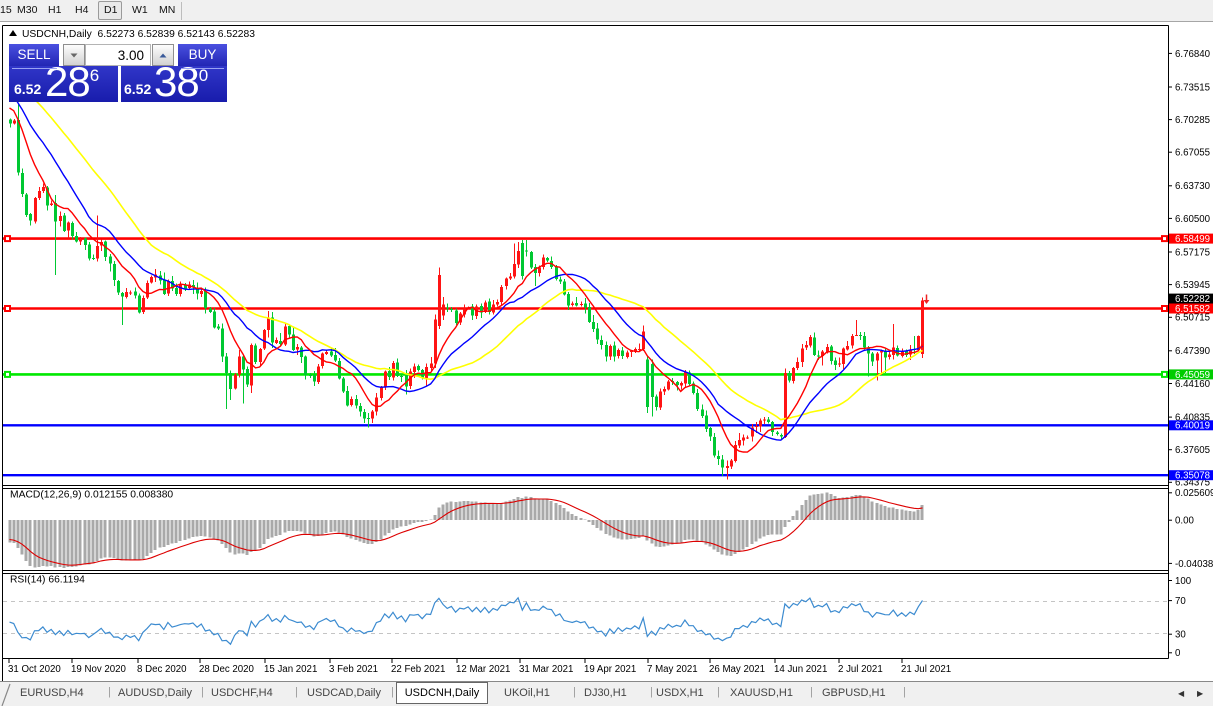  What do you see at coordinates (1180, 635) in the screenshot?
I see `svg-text: 30` at bounding box center [1180, 635].